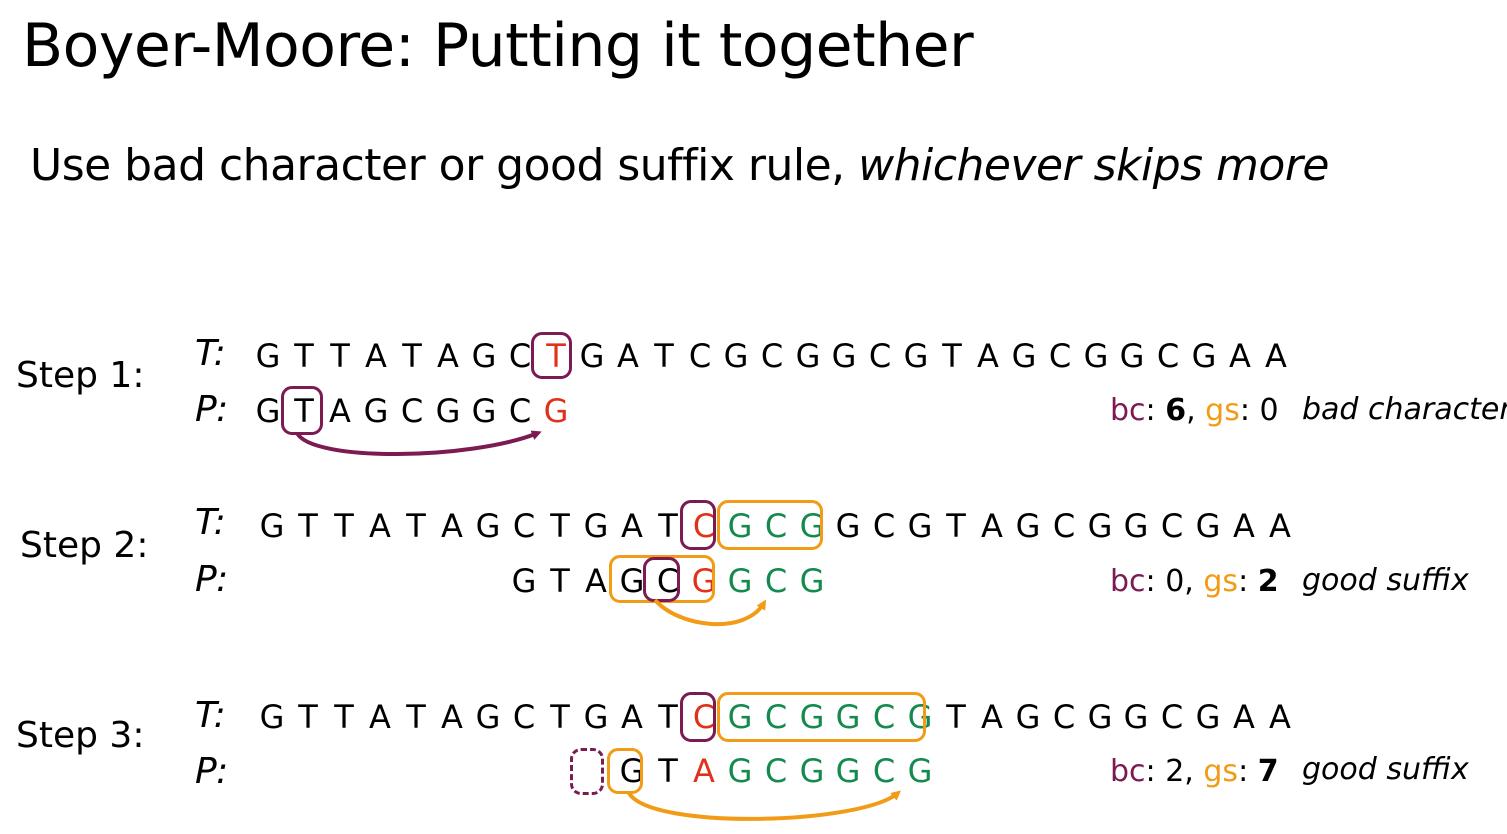 This screenshot has width=1507, height=834. Describe the element at coordinates (821, 717) in the screenshot. I see `step-3-text-suffix-box` at that location.